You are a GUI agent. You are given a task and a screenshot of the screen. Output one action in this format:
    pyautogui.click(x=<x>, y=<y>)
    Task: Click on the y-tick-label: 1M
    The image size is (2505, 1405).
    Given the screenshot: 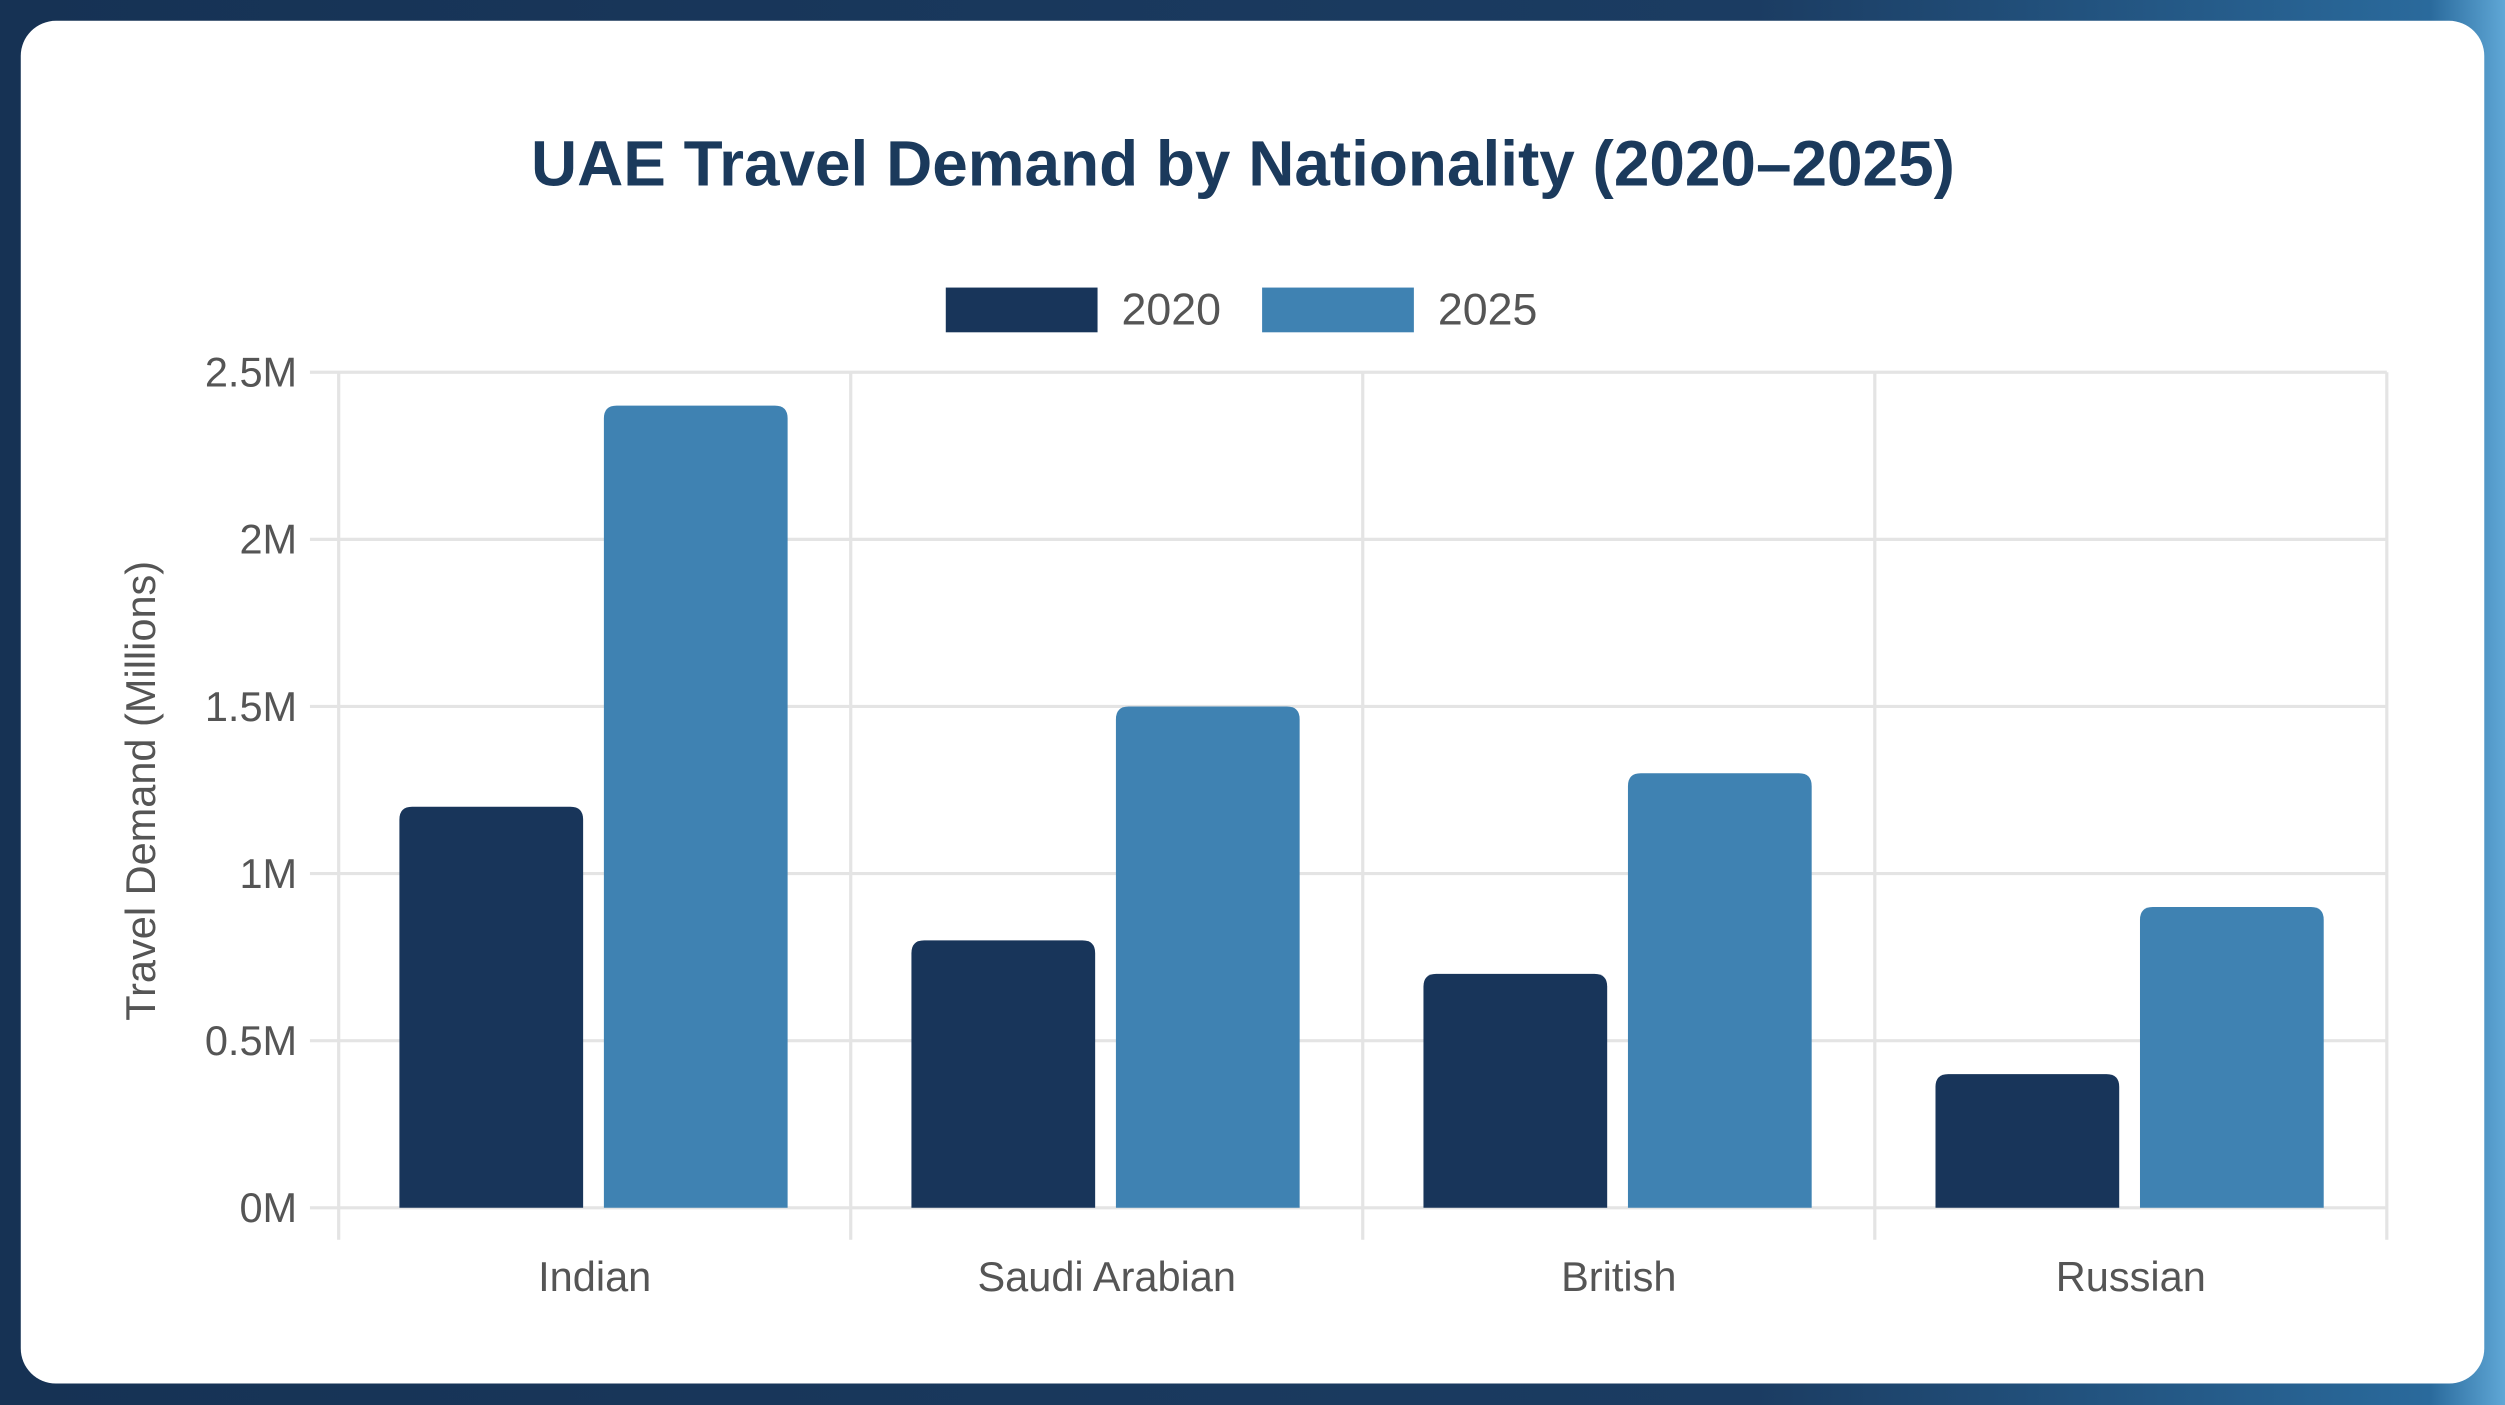 What is the action you would take?
    pyautogui.click(x=268, y=873)
    